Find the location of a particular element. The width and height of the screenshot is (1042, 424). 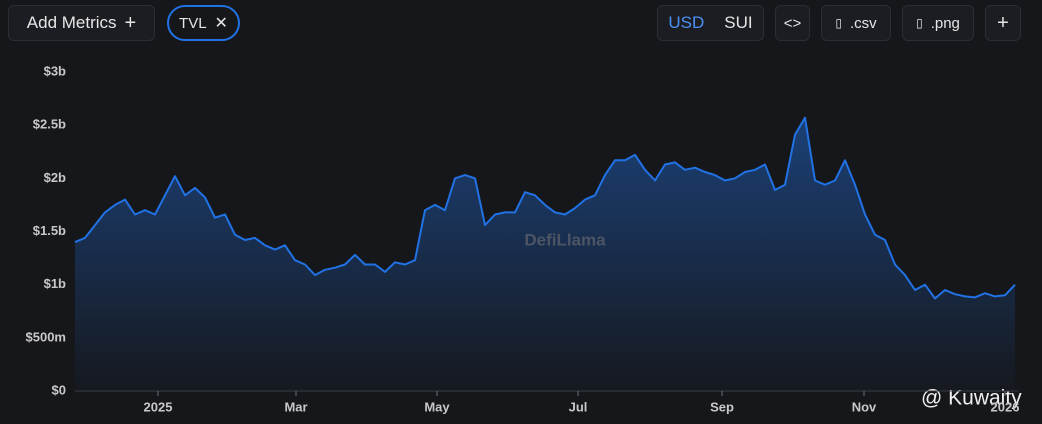

metric-chip: TVL ✕ is located at coordinates (203, 23).